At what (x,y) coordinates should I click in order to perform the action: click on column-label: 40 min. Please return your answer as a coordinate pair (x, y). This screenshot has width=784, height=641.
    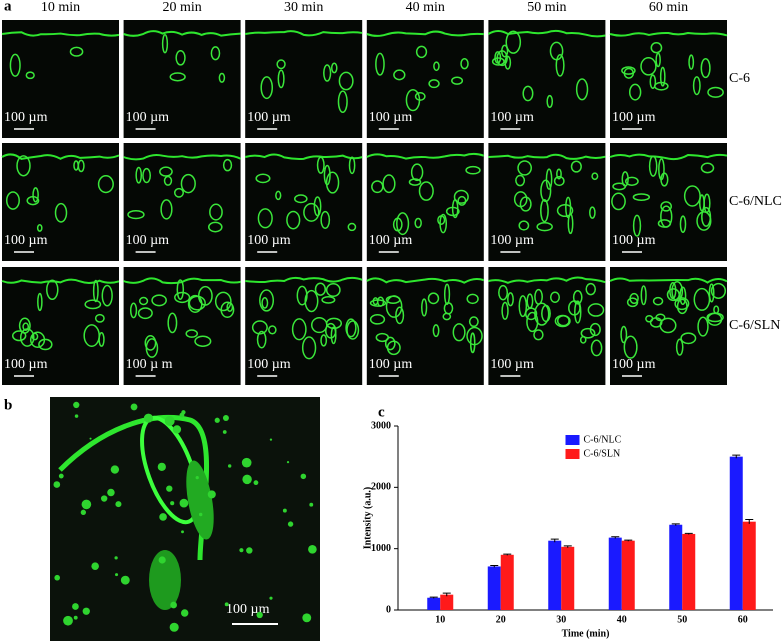
    Looking at the image, I should click on (425, 7).